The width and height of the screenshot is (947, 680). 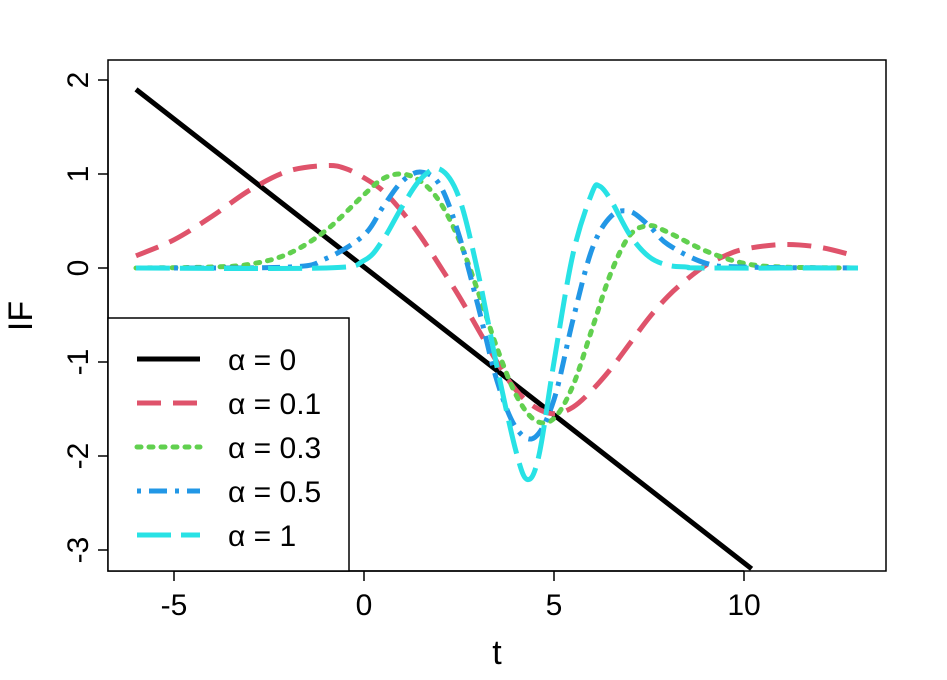 I want to click on legend-label-2: α = 0.3, so click(x=274, y=448).